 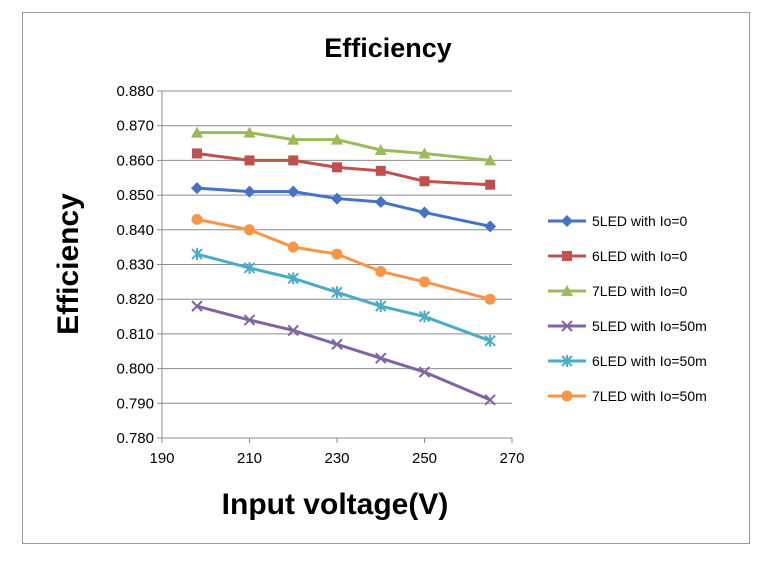 What do you see at coordinates (424, 458) in the screenshot?
I see `x-tick-label: 250` at bounding box center [424, 458].